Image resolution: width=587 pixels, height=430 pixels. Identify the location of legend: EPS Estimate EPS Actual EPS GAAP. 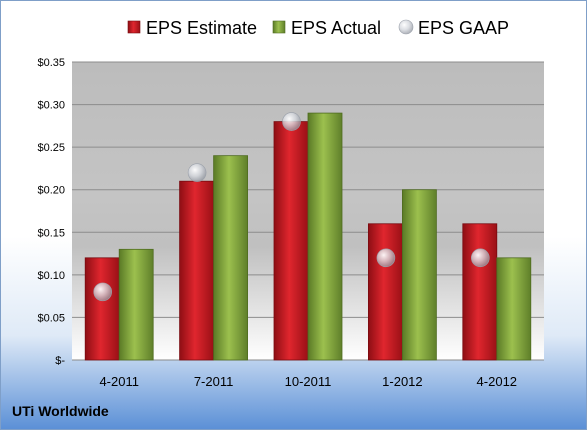
(318, 28).